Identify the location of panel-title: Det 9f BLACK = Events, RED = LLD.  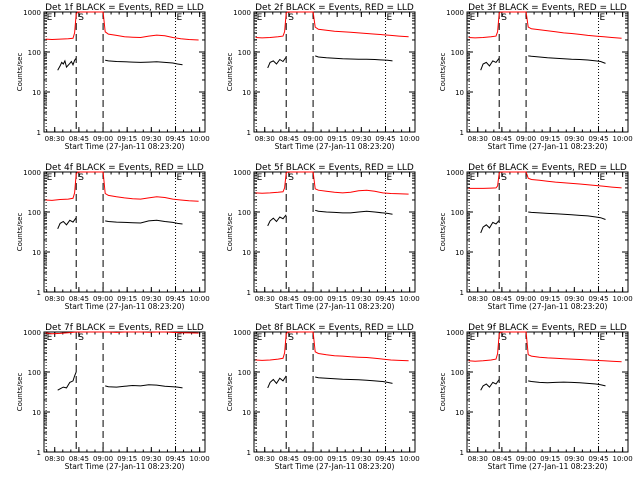
(547, 328).